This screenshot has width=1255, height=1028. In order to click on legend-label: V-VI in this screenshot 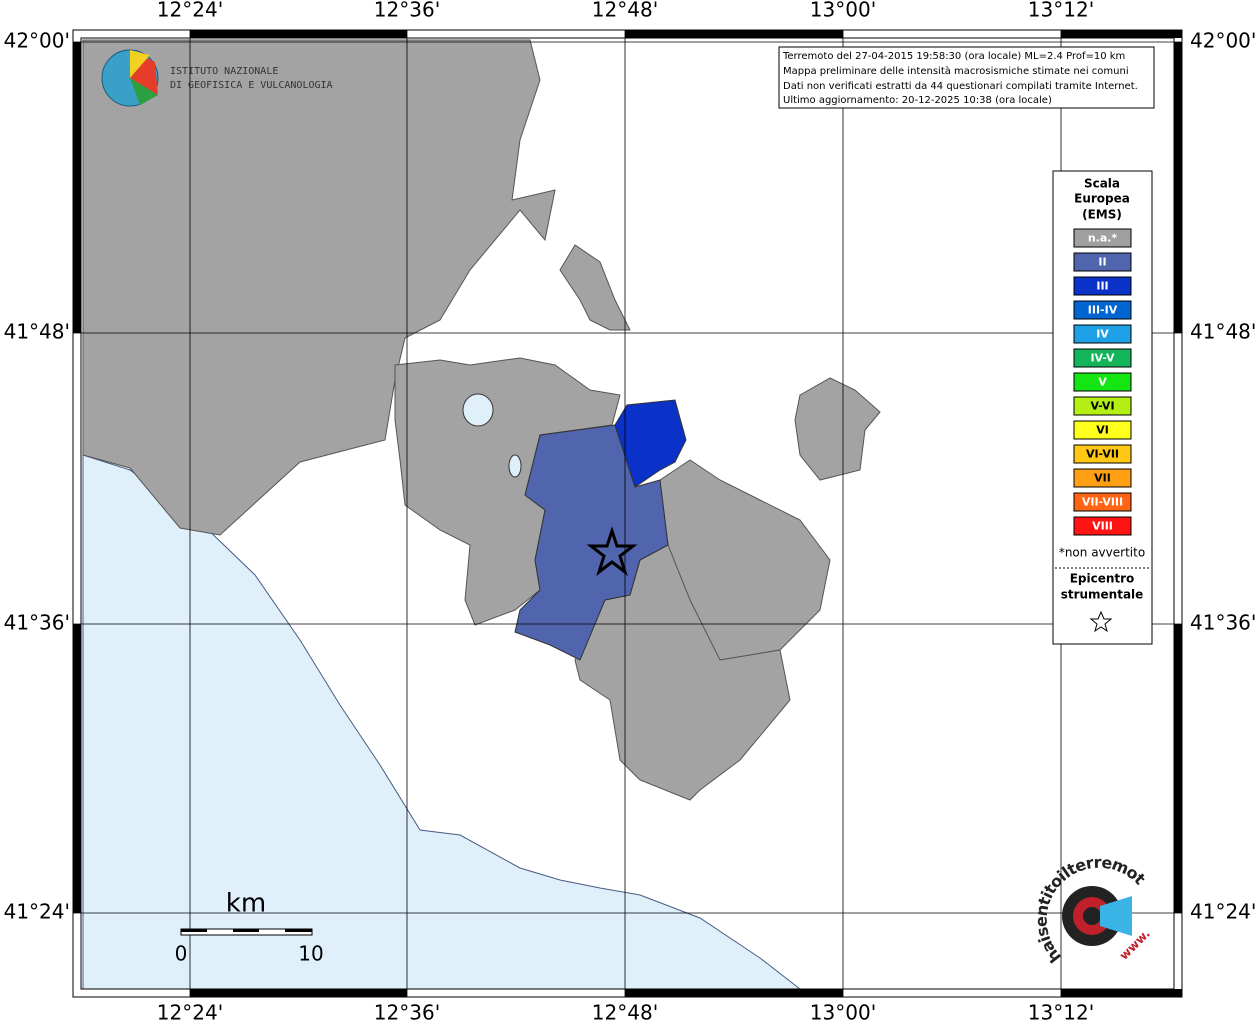, I will do `click(1102, 406)`.